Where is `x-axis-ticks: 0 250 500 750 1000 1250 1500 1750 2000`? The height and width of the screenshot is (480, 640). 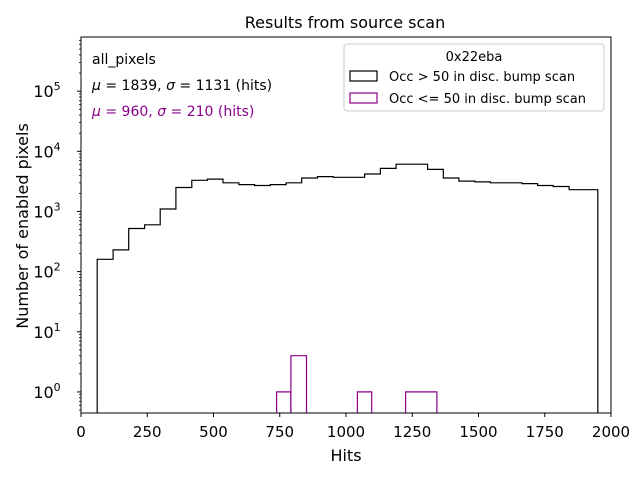 x-axis-ticks: 0 250 500 750 1000 1250 1500 1750 2000 is located at coordinates (353, 427).